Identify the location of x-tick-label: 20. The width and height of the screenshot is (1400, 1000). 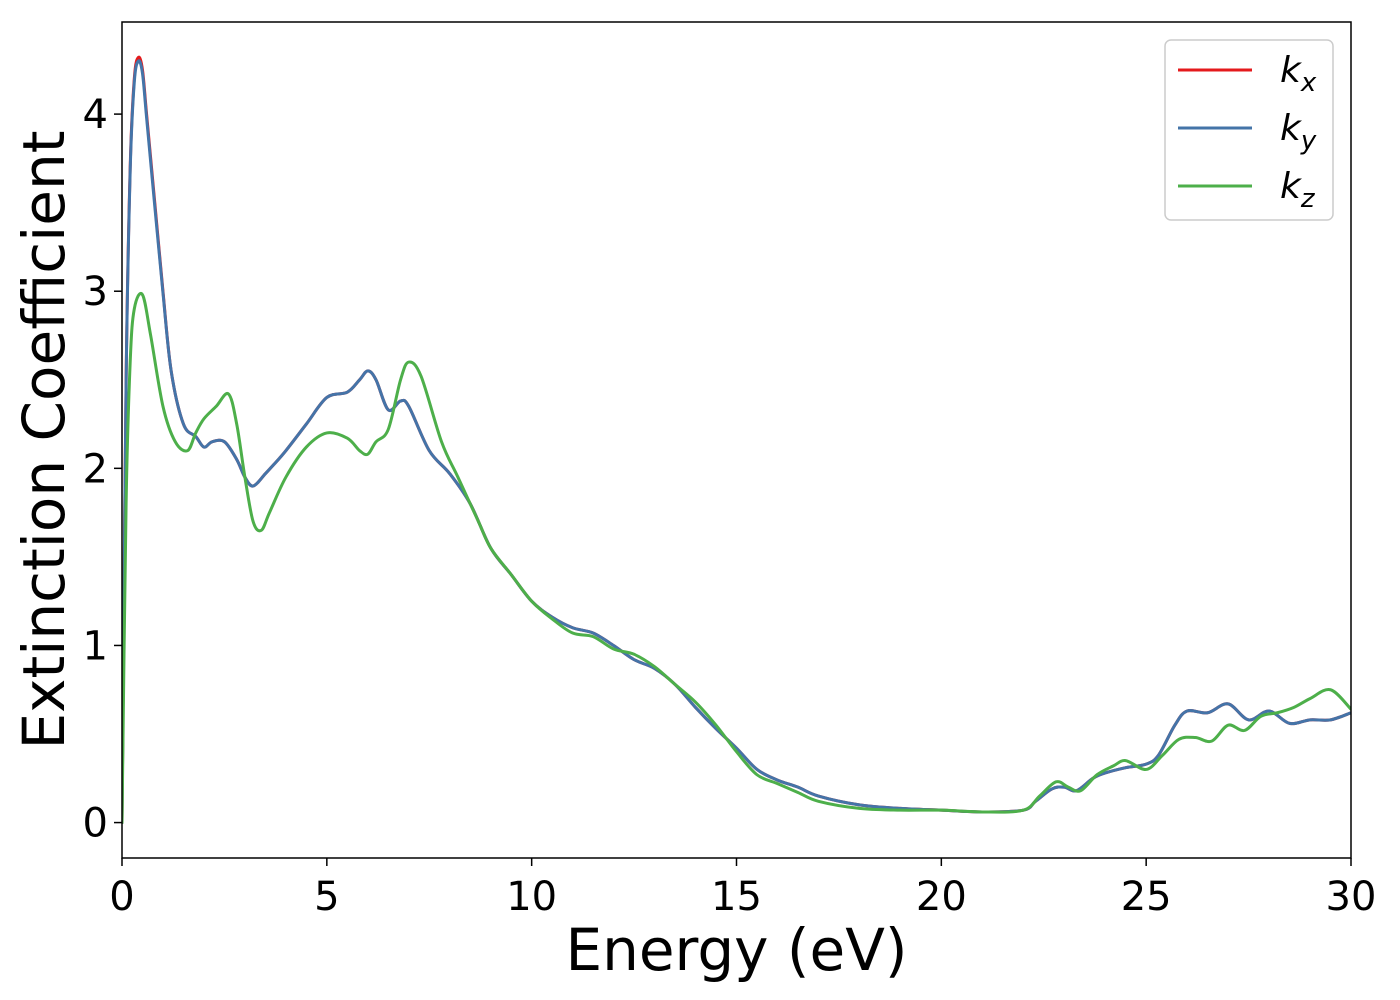
(941, 897).